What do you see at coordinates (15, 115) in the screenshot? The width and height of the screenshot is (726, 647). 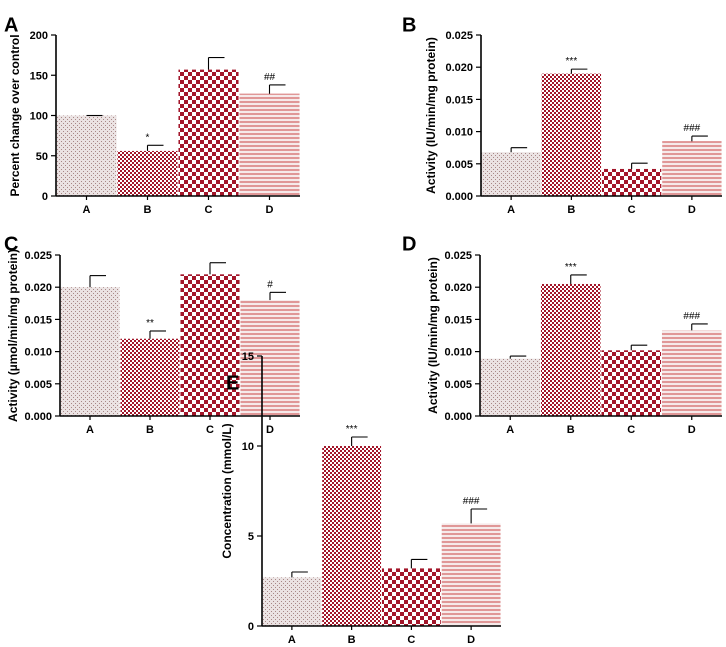 I see `y-axis-label: Percent change over control` at bounding box center [15, 115].